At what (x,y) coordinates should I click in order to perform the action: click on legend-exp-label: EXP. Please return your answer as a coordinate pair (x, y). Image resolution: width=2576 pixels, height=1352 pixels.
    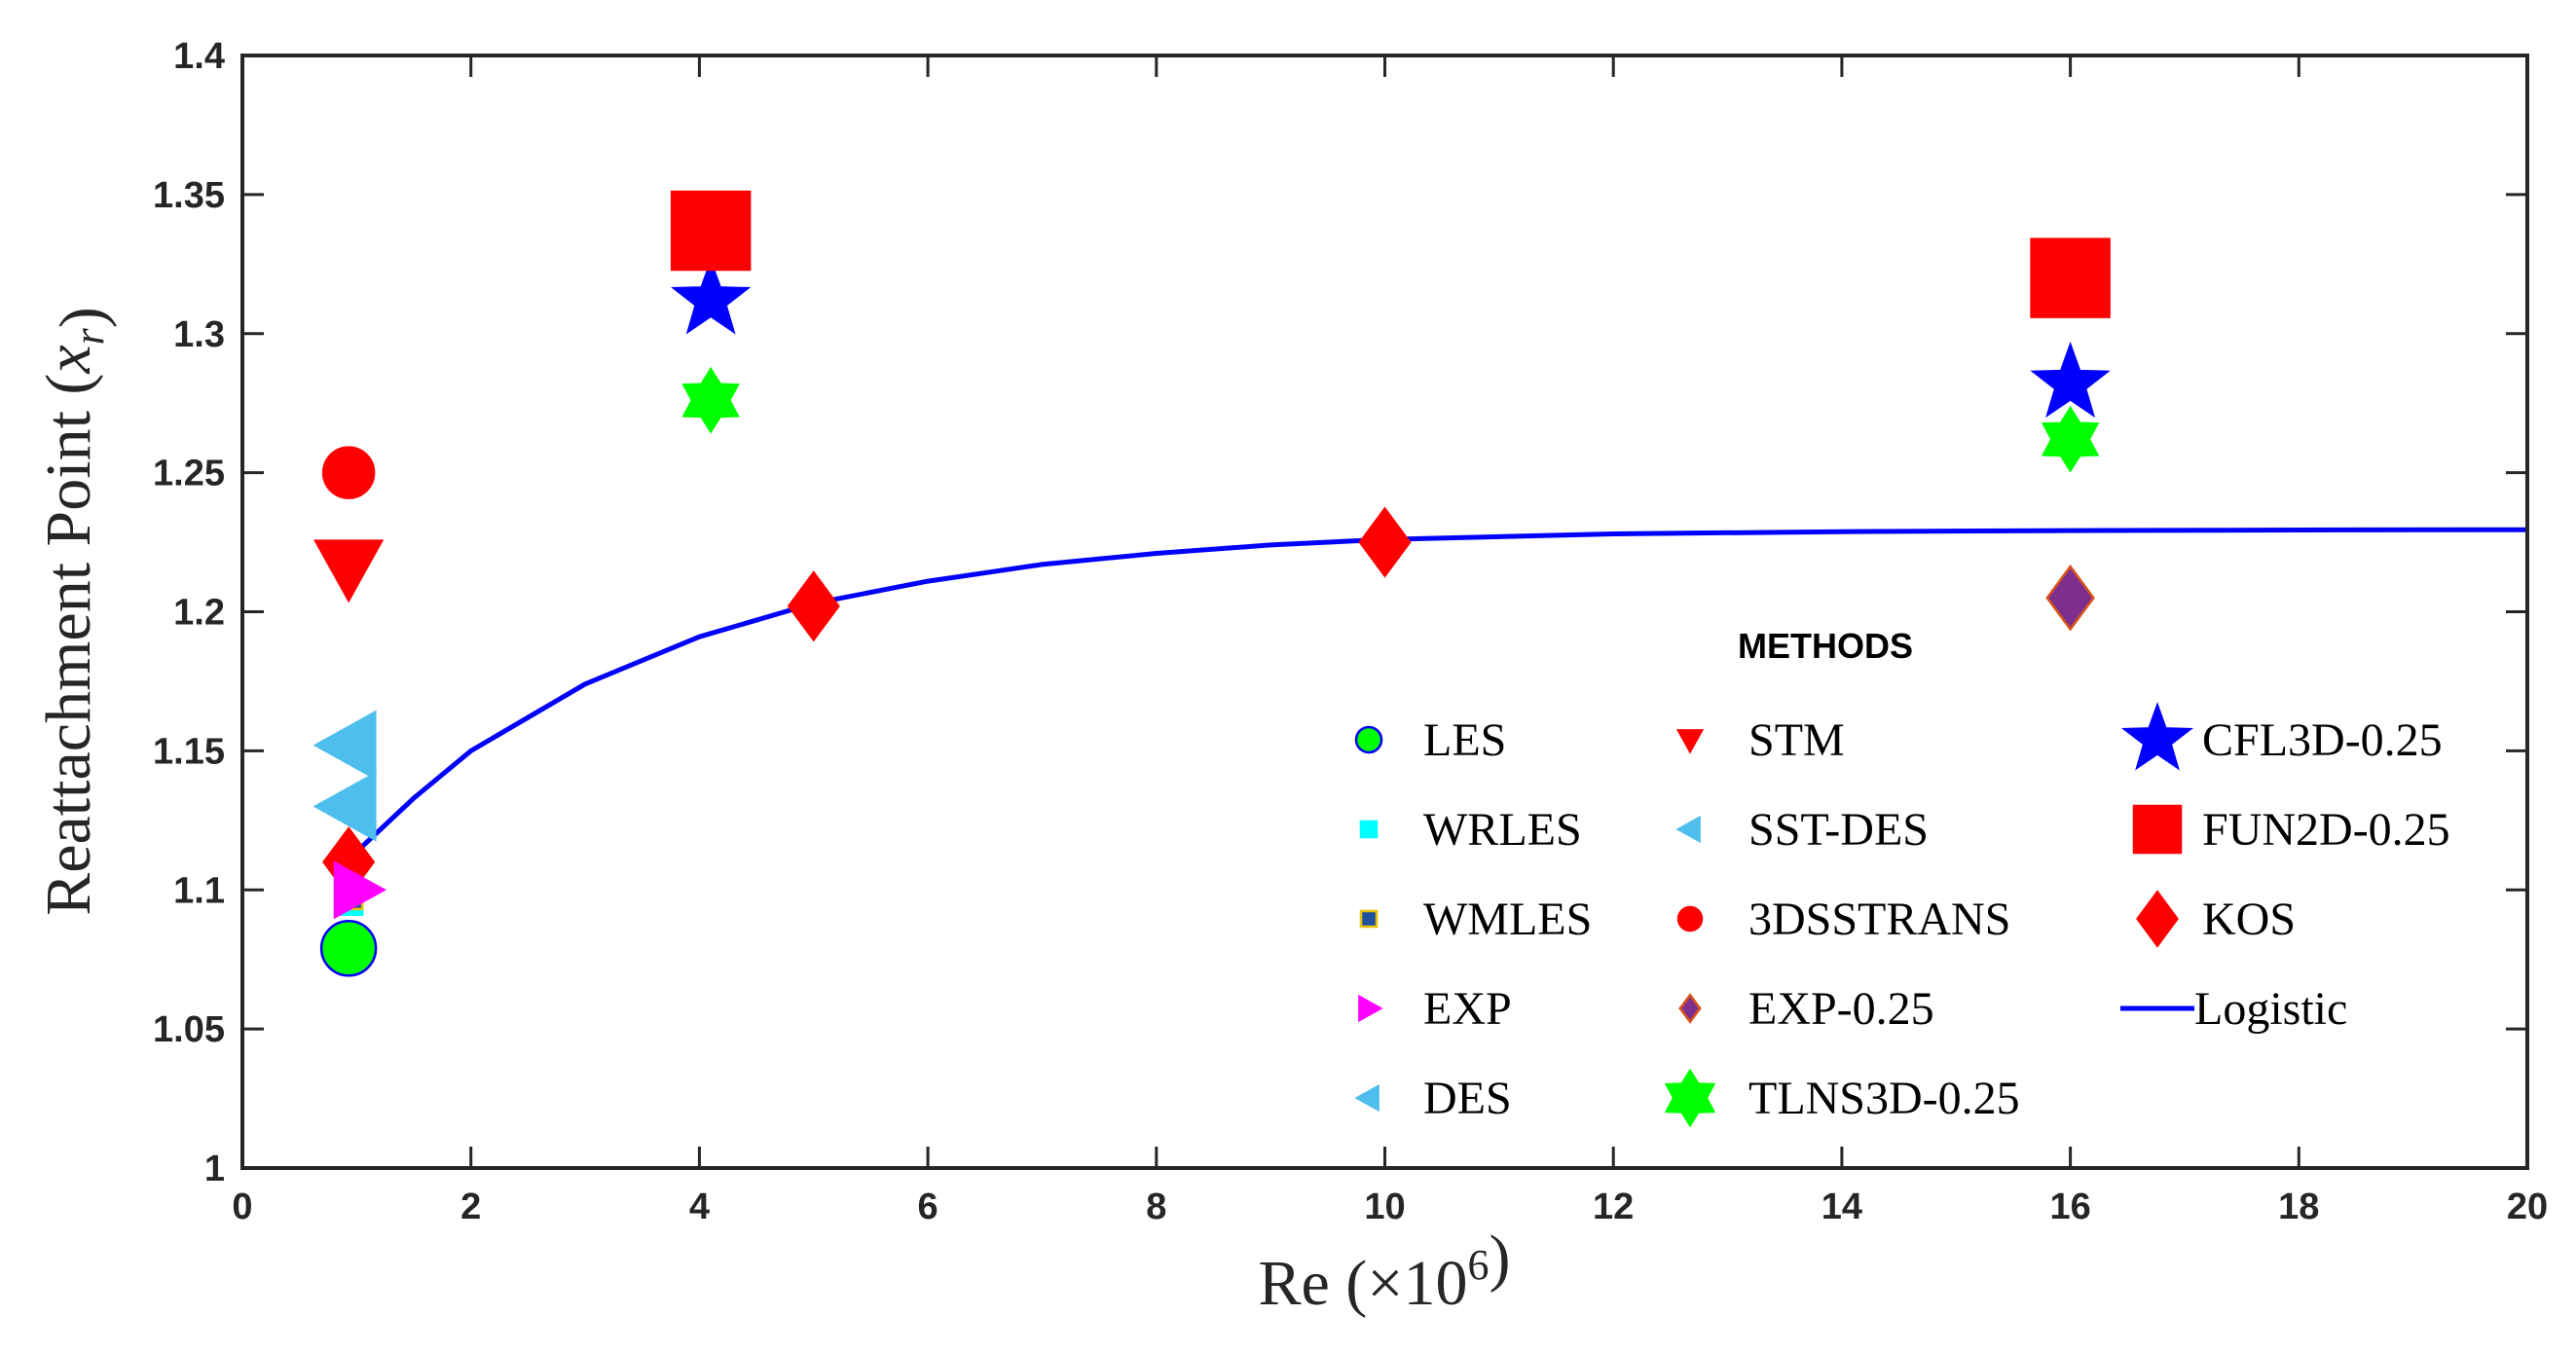
    Looking at the image, I should click on (1467, 1009).